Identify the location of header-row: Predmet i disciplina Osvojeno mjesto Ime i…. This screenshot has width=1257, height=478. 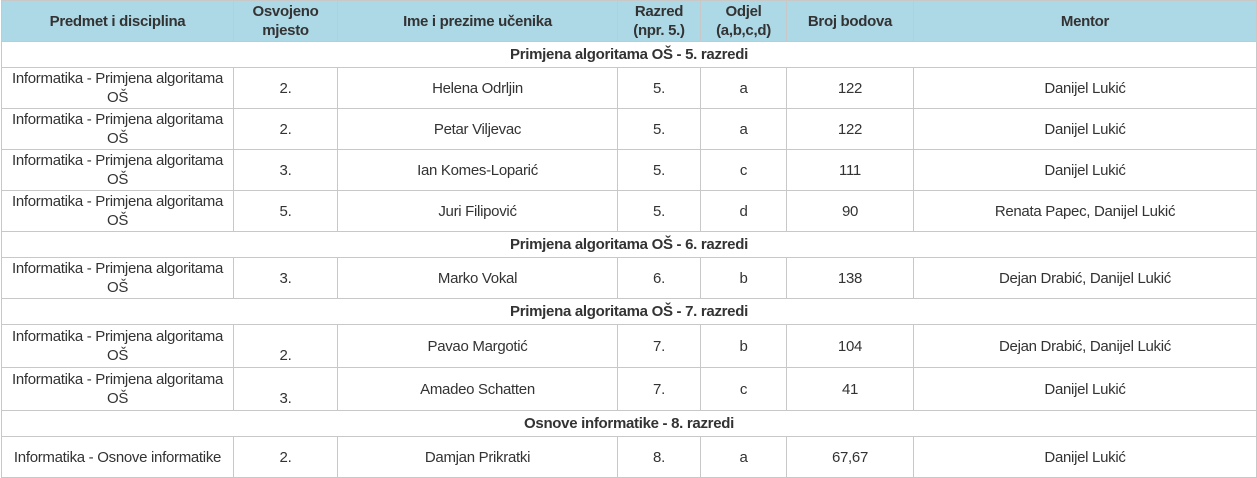
(629, 21).